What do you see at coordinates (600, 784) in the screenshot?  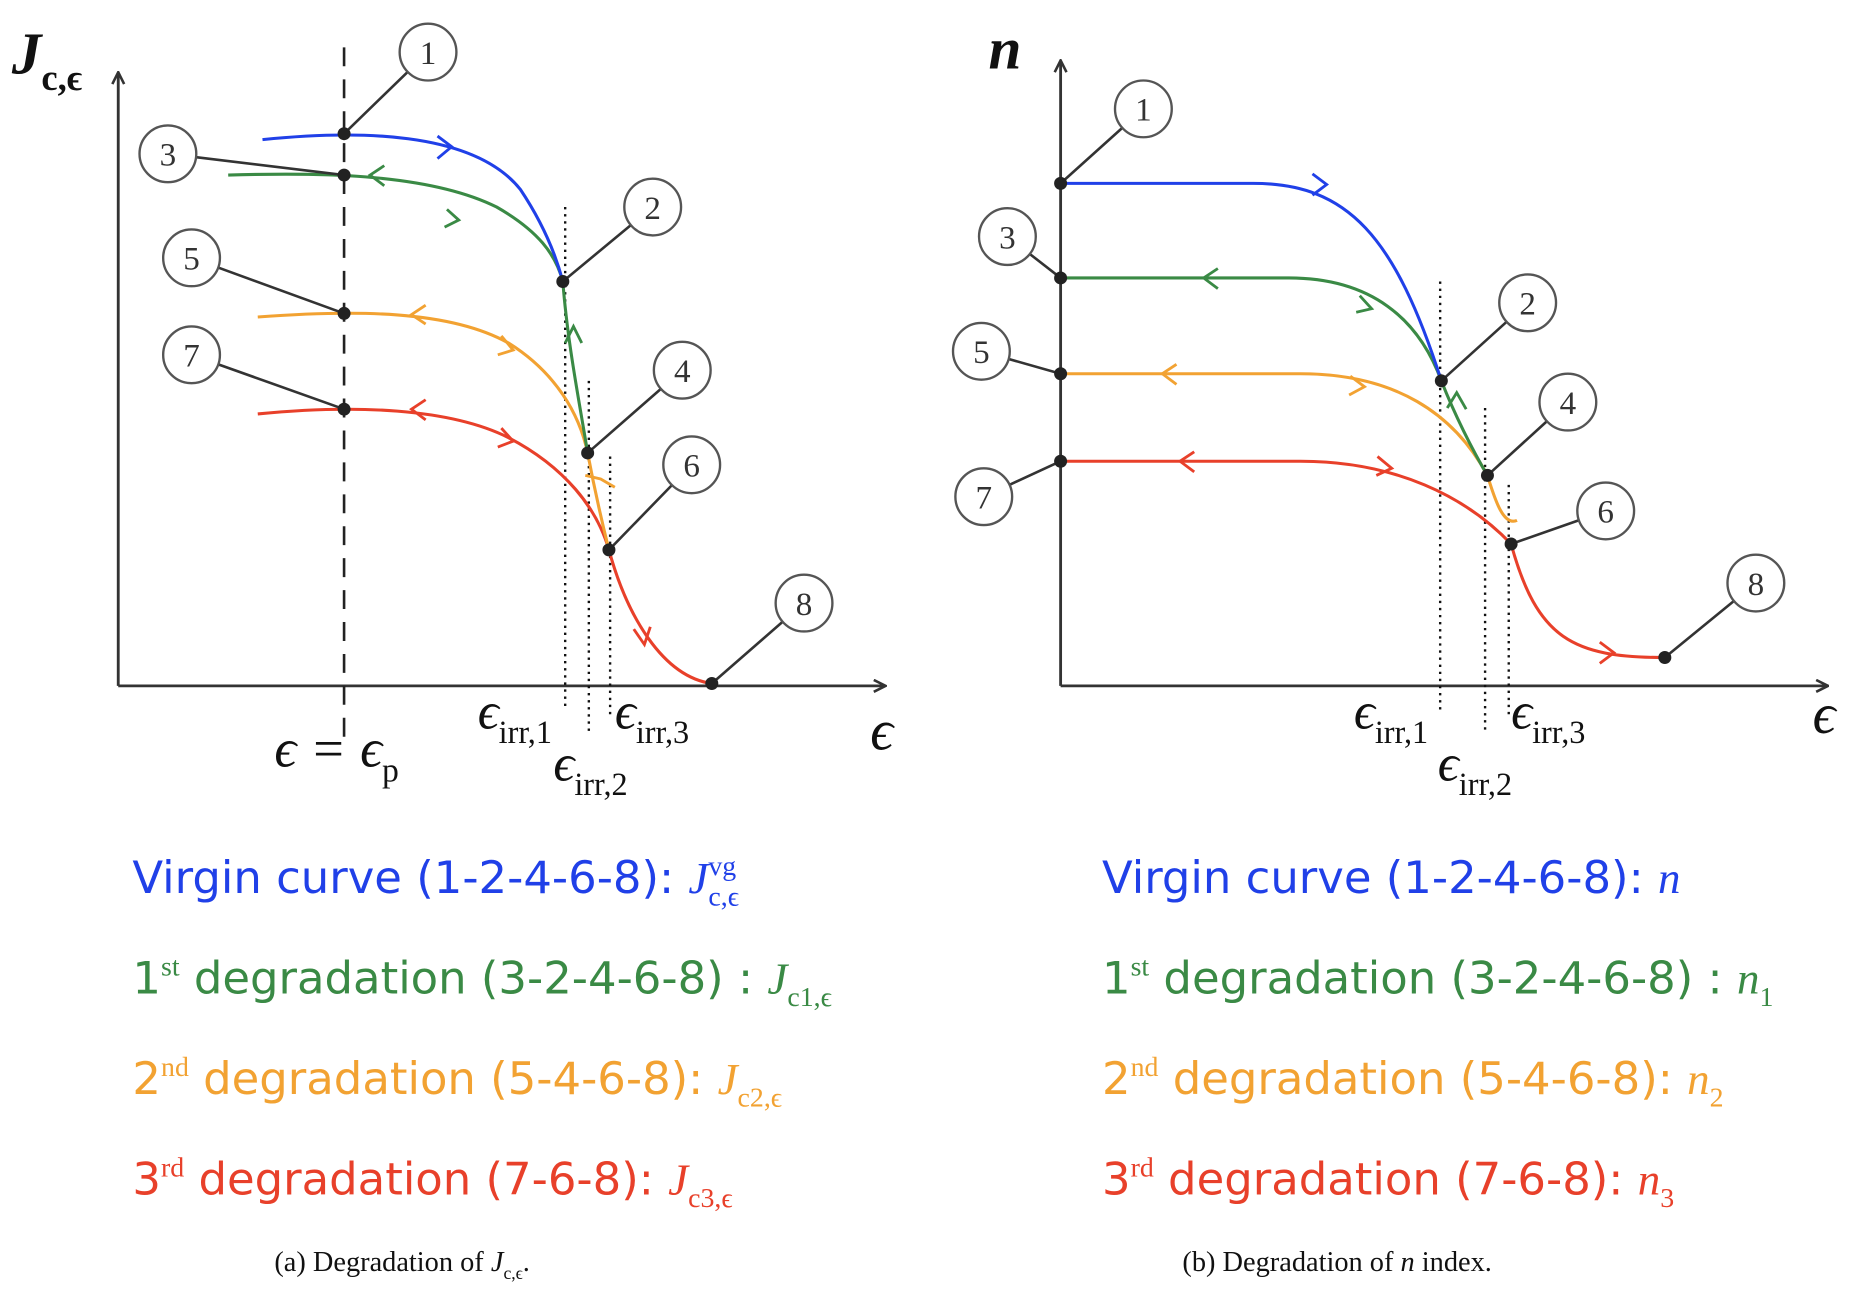 I see `irr-label-part: irr,2` at bounding box center [600, 784].